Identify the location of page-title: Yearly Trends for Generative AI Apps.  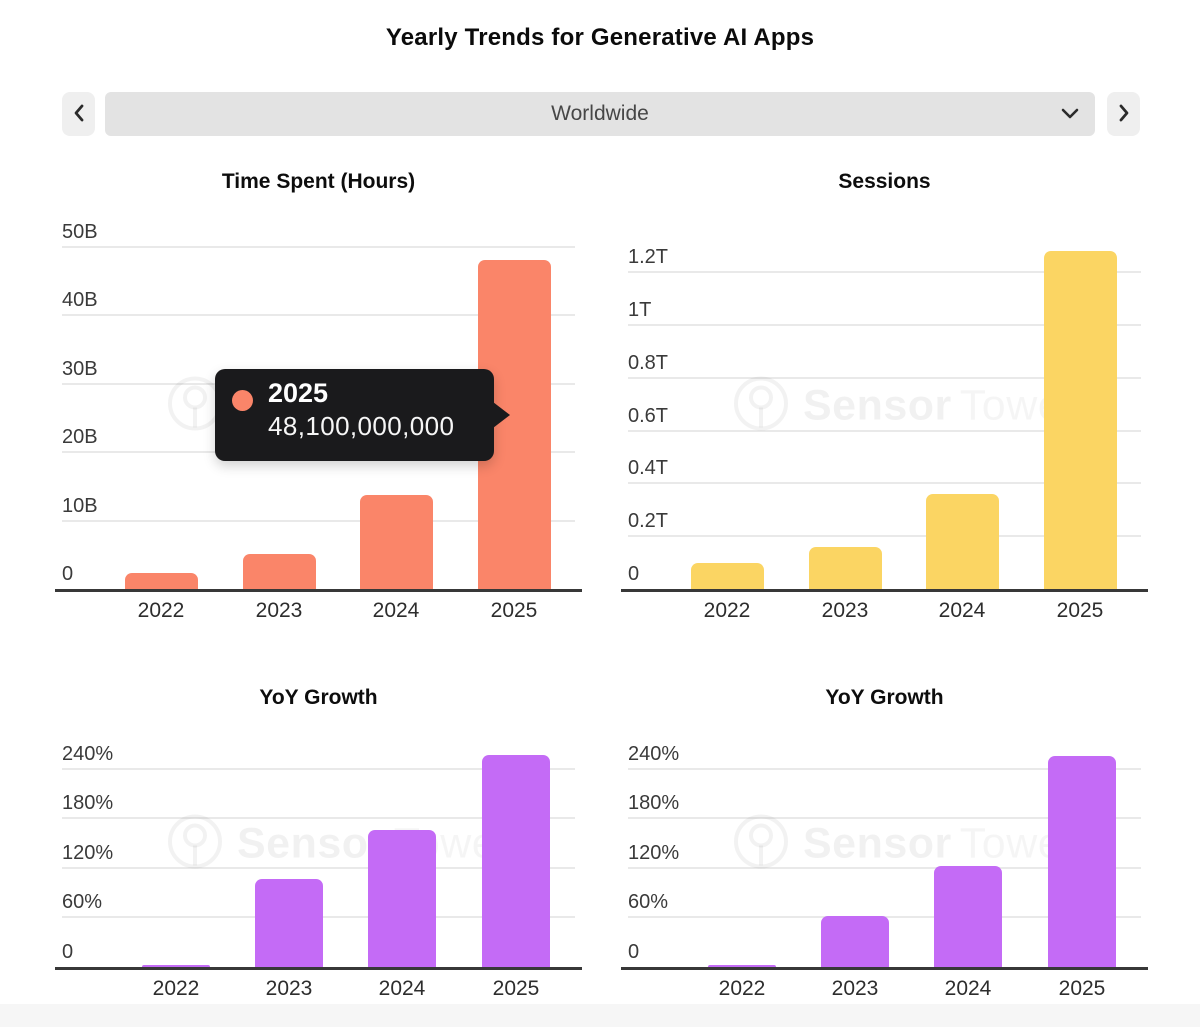
(600, 37).